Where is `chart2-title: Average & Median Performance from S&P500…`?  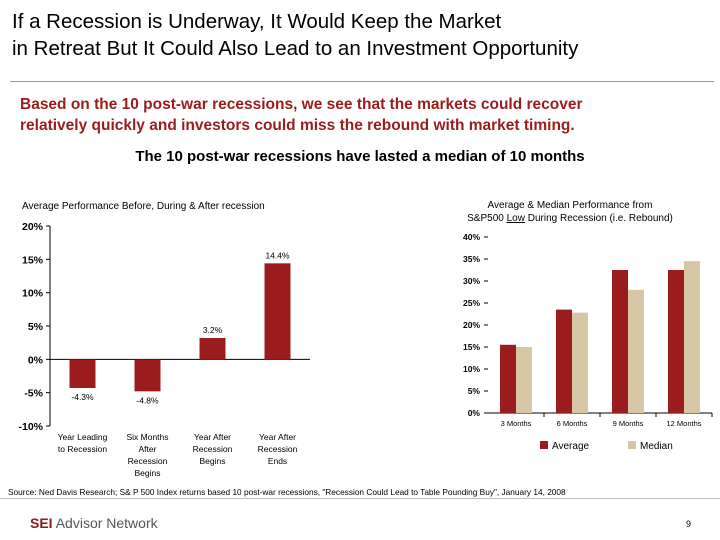 chart2-title: Average & Median Performance from S&P500… is located at coordinates (570, 212).